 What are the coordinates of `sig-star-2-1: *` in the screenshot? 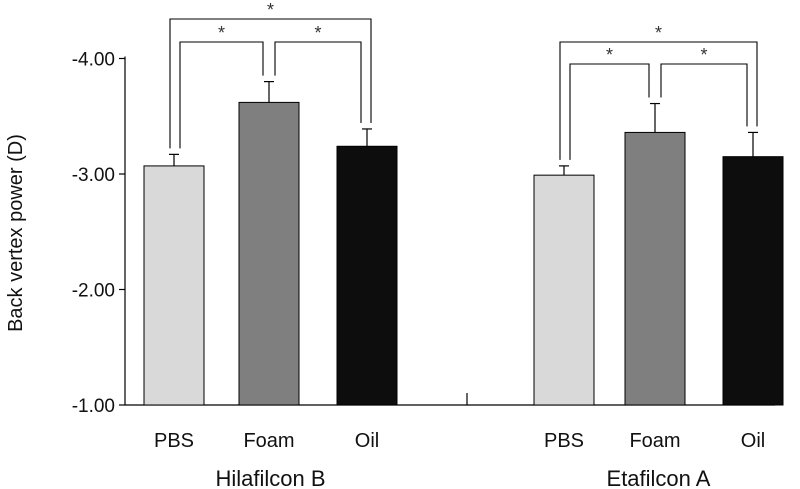 It's located at (703, 55).